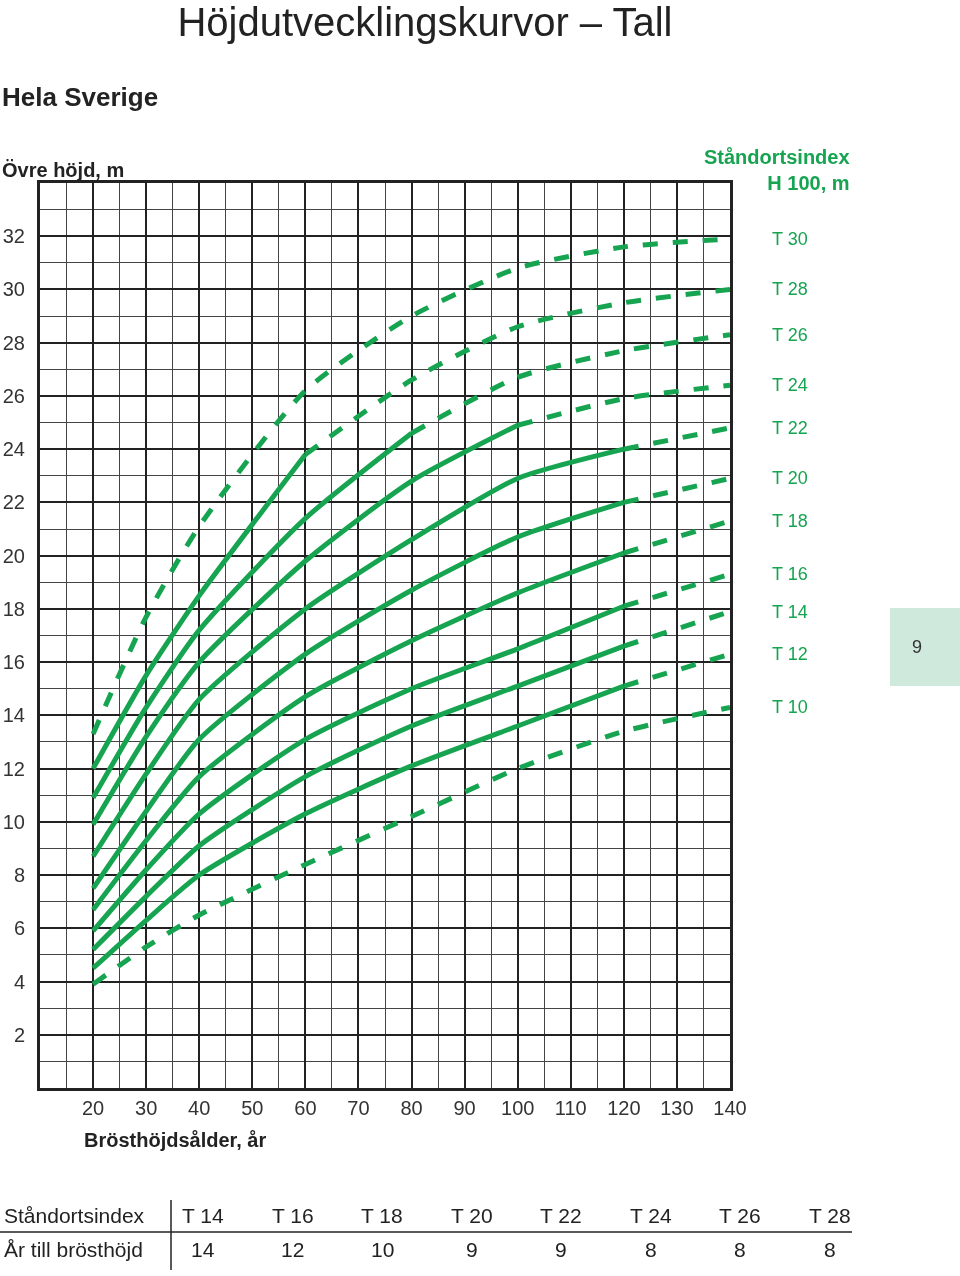 The width and height of the screenshot is (960, 1276). Describe the element at coordinates (252, 1108) in the screenshot. I see `x-tick-label: 50` at that location.